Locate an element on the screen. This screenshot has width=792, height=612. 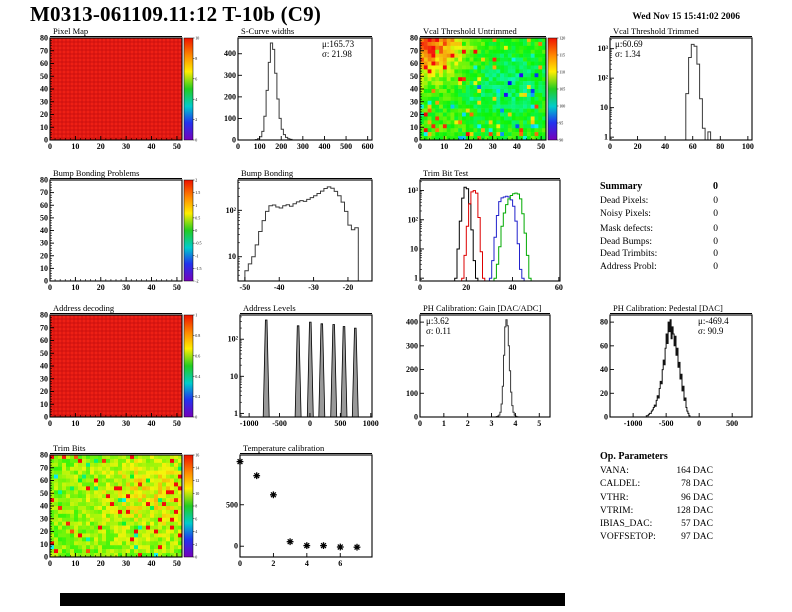
svg-text: 2 is located at coordinates (196, 180).